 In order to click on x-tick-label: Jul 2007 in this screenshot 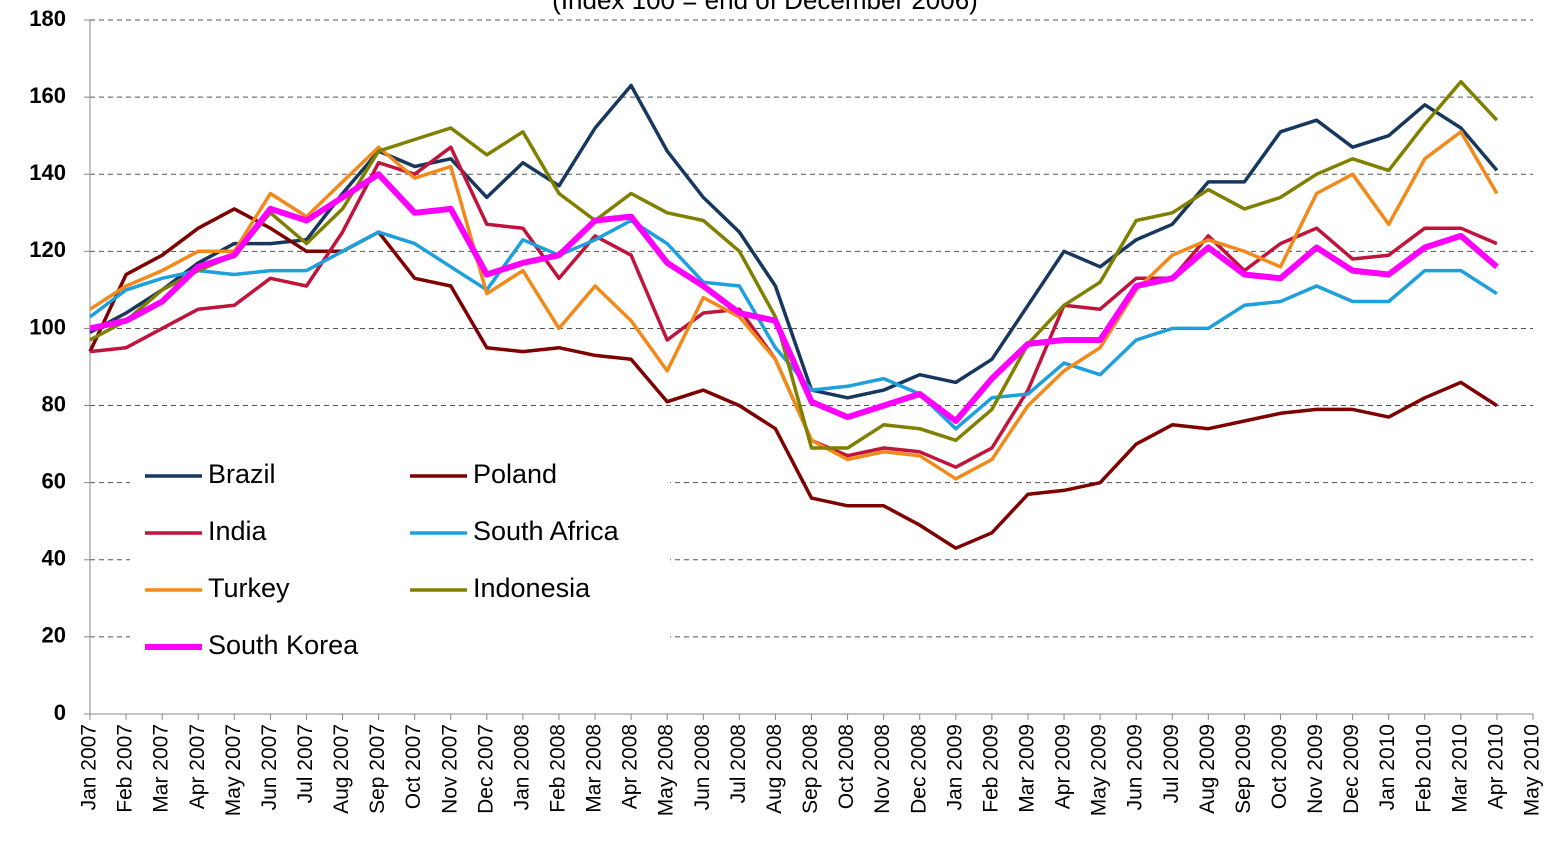, I will do `click(305, 763)`.